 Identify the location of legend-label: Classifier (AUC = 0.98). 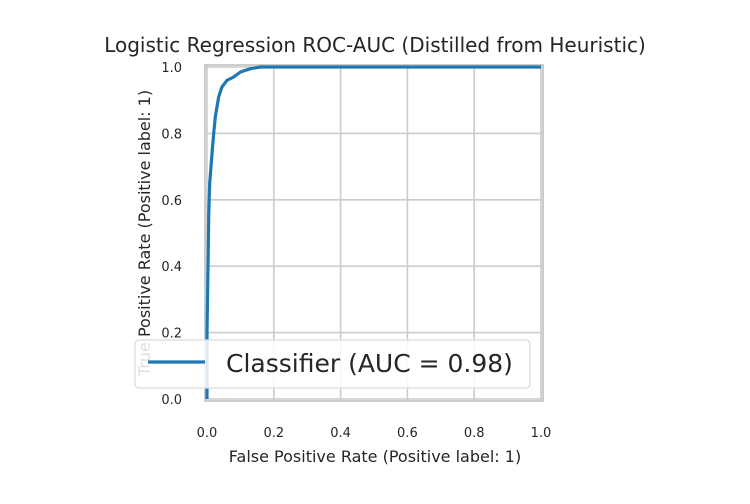
(369, 363).